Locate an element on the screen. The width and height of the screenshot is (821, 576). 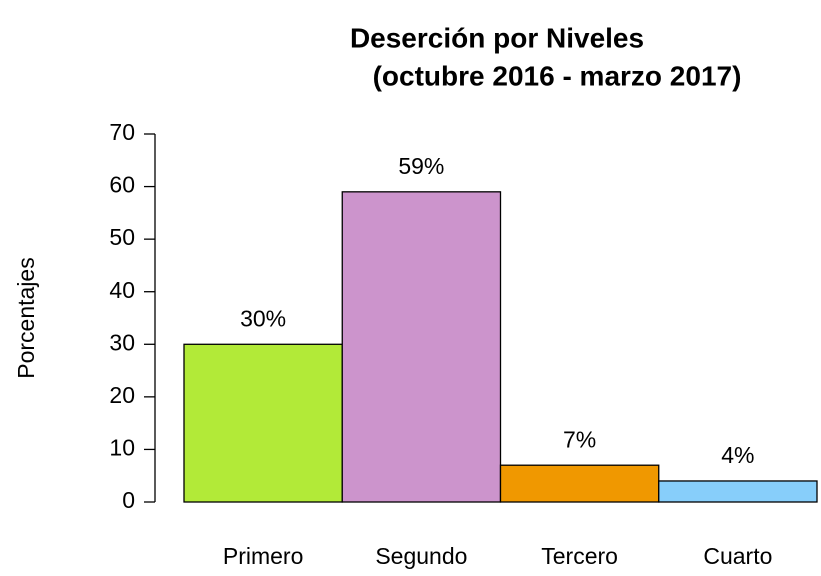
chart-title: Deserción por Niveles is located at coordinates (497, 37).